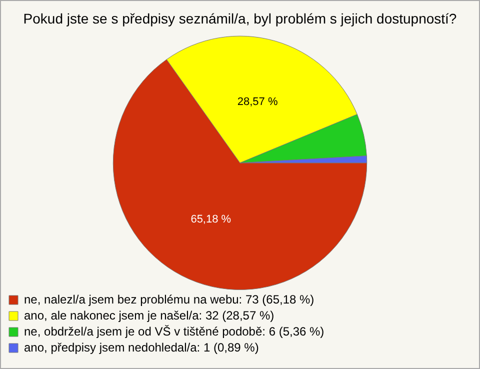 The image size is (480, 369). What do you see at coordinates (240, 18) in the screenshot?
I see `chart-title: Pokud jste se s předpisy seznámil/a, byl problém s jejich dostupností?` at bounding box center [240, 18].